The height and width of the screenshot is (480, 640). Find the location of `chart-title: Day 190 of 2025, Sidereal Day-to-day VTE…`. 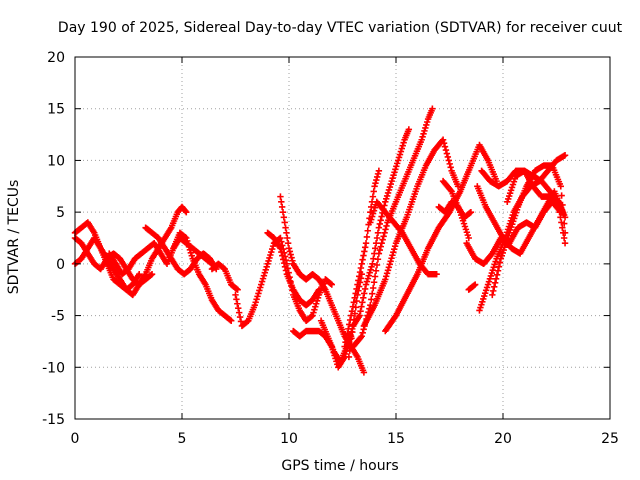

chart-title: Day 190 of 2025, Sidereal Day-to-day VTE… is located at coordinates (340, 28).